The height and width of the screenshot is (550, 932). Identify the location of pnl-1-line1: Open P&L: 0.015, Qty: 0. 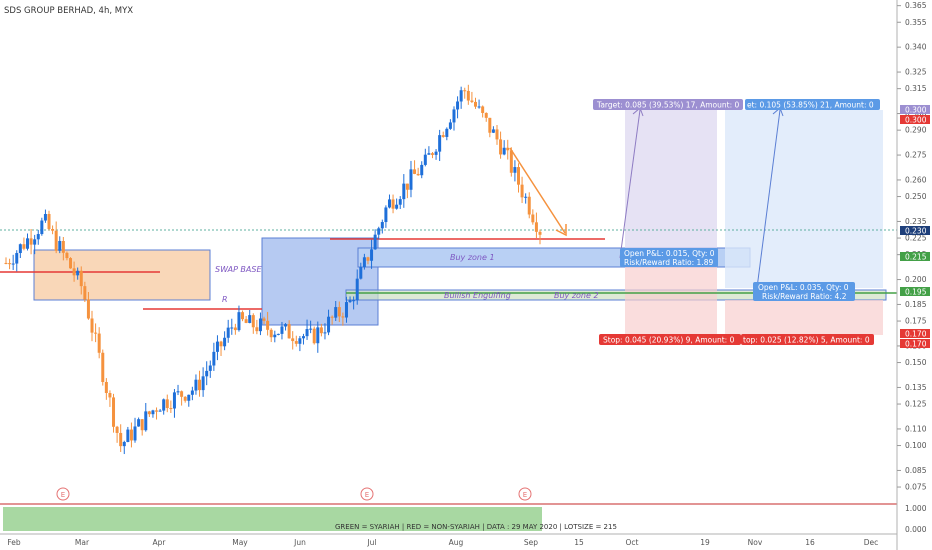
(669, 253).